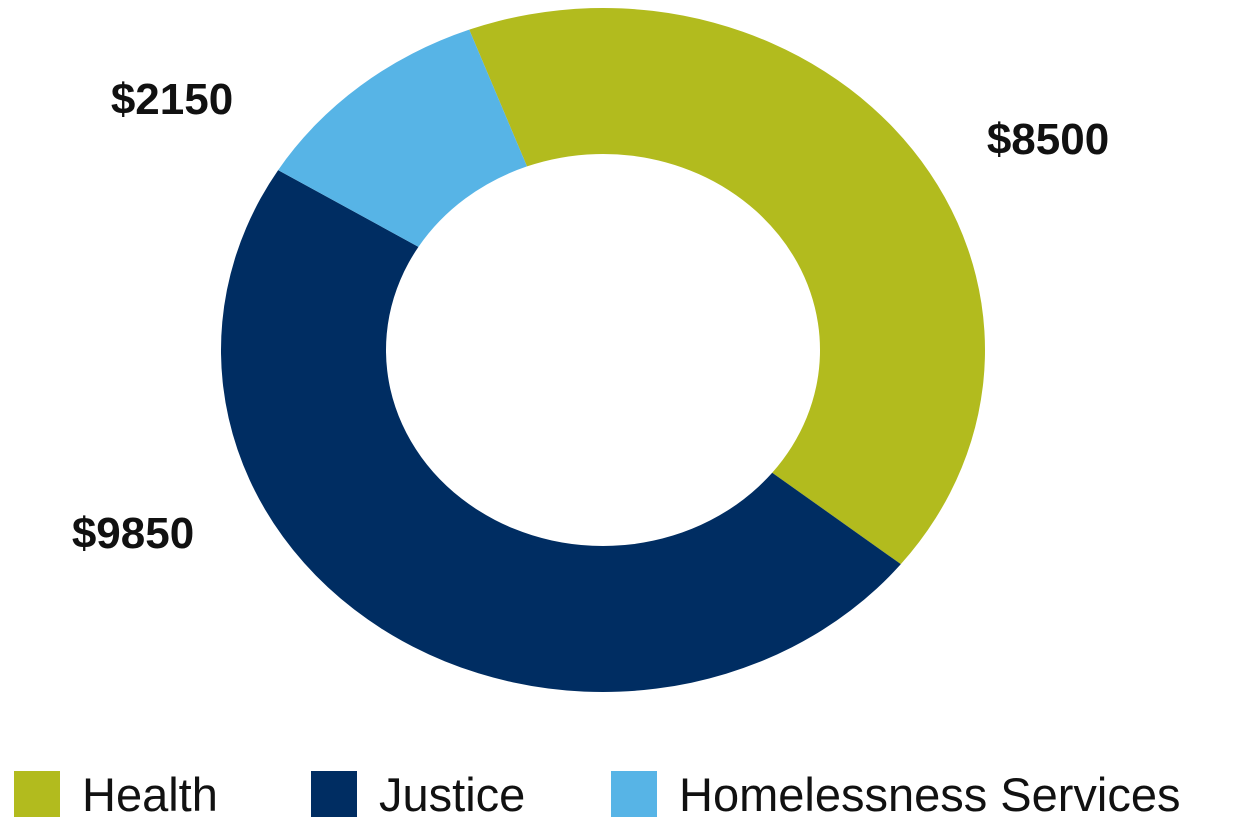 This screenshot has height=823, width=1239. What do you see at coordinates (172, 99) in the screenshot?
I see `value-label-homelessness-services: $2150` at bounding box center [172, 99].